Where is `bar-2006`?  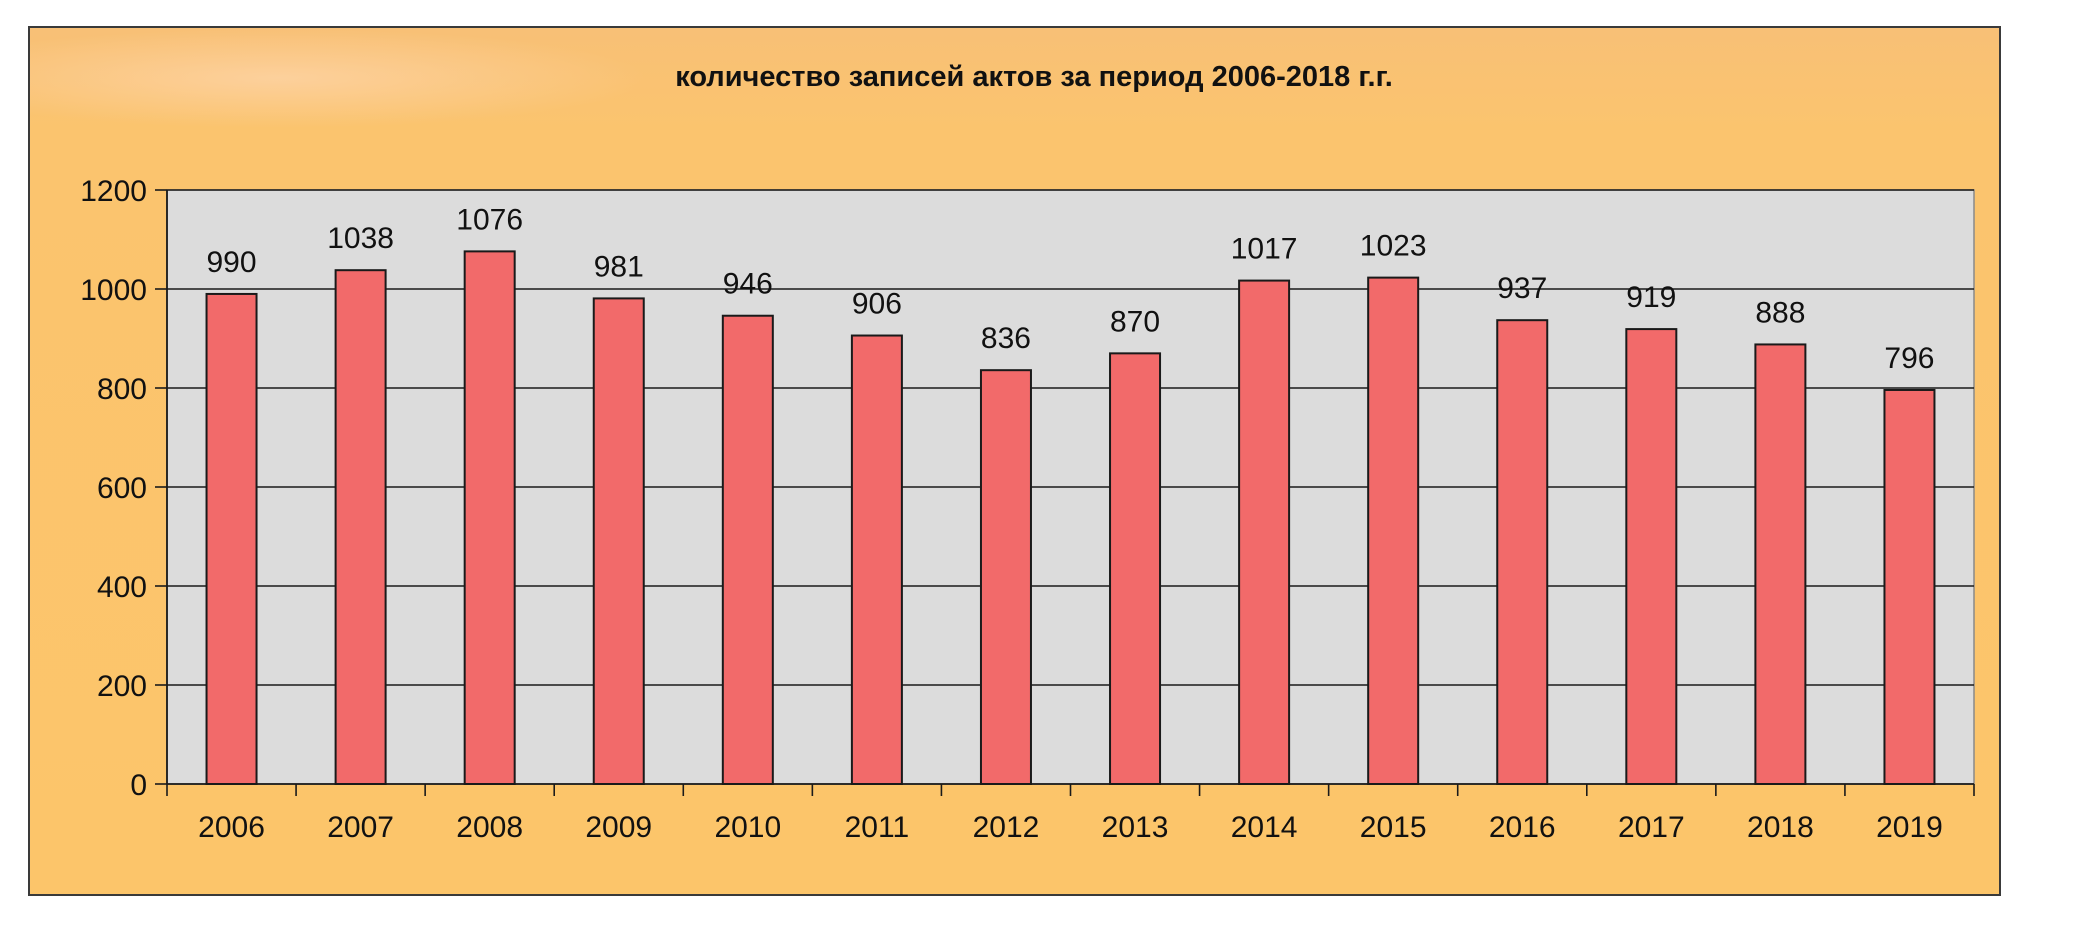
bar-2006 is located at coordinates (231, 538).